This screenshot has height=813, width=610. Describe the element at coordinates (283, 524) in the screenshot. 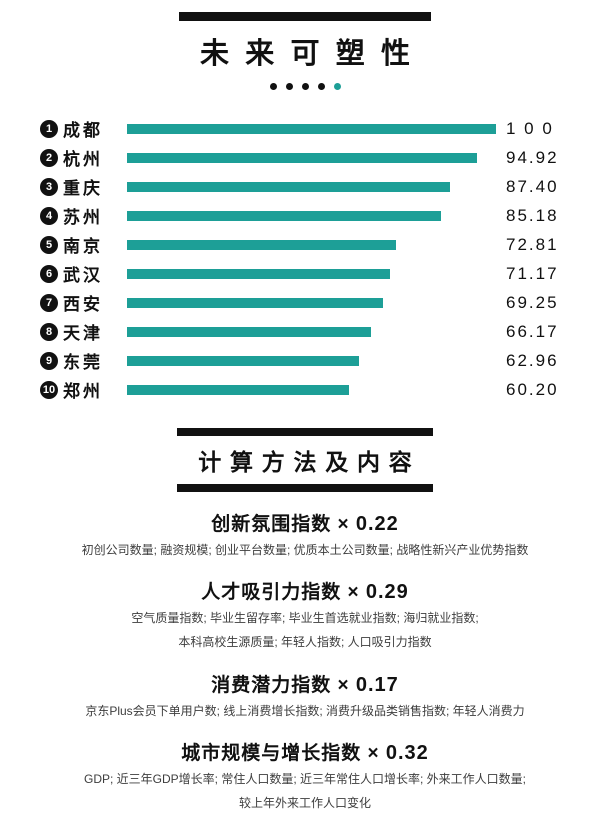

I see `method-name: 创新氛围指数 ×` at that location.